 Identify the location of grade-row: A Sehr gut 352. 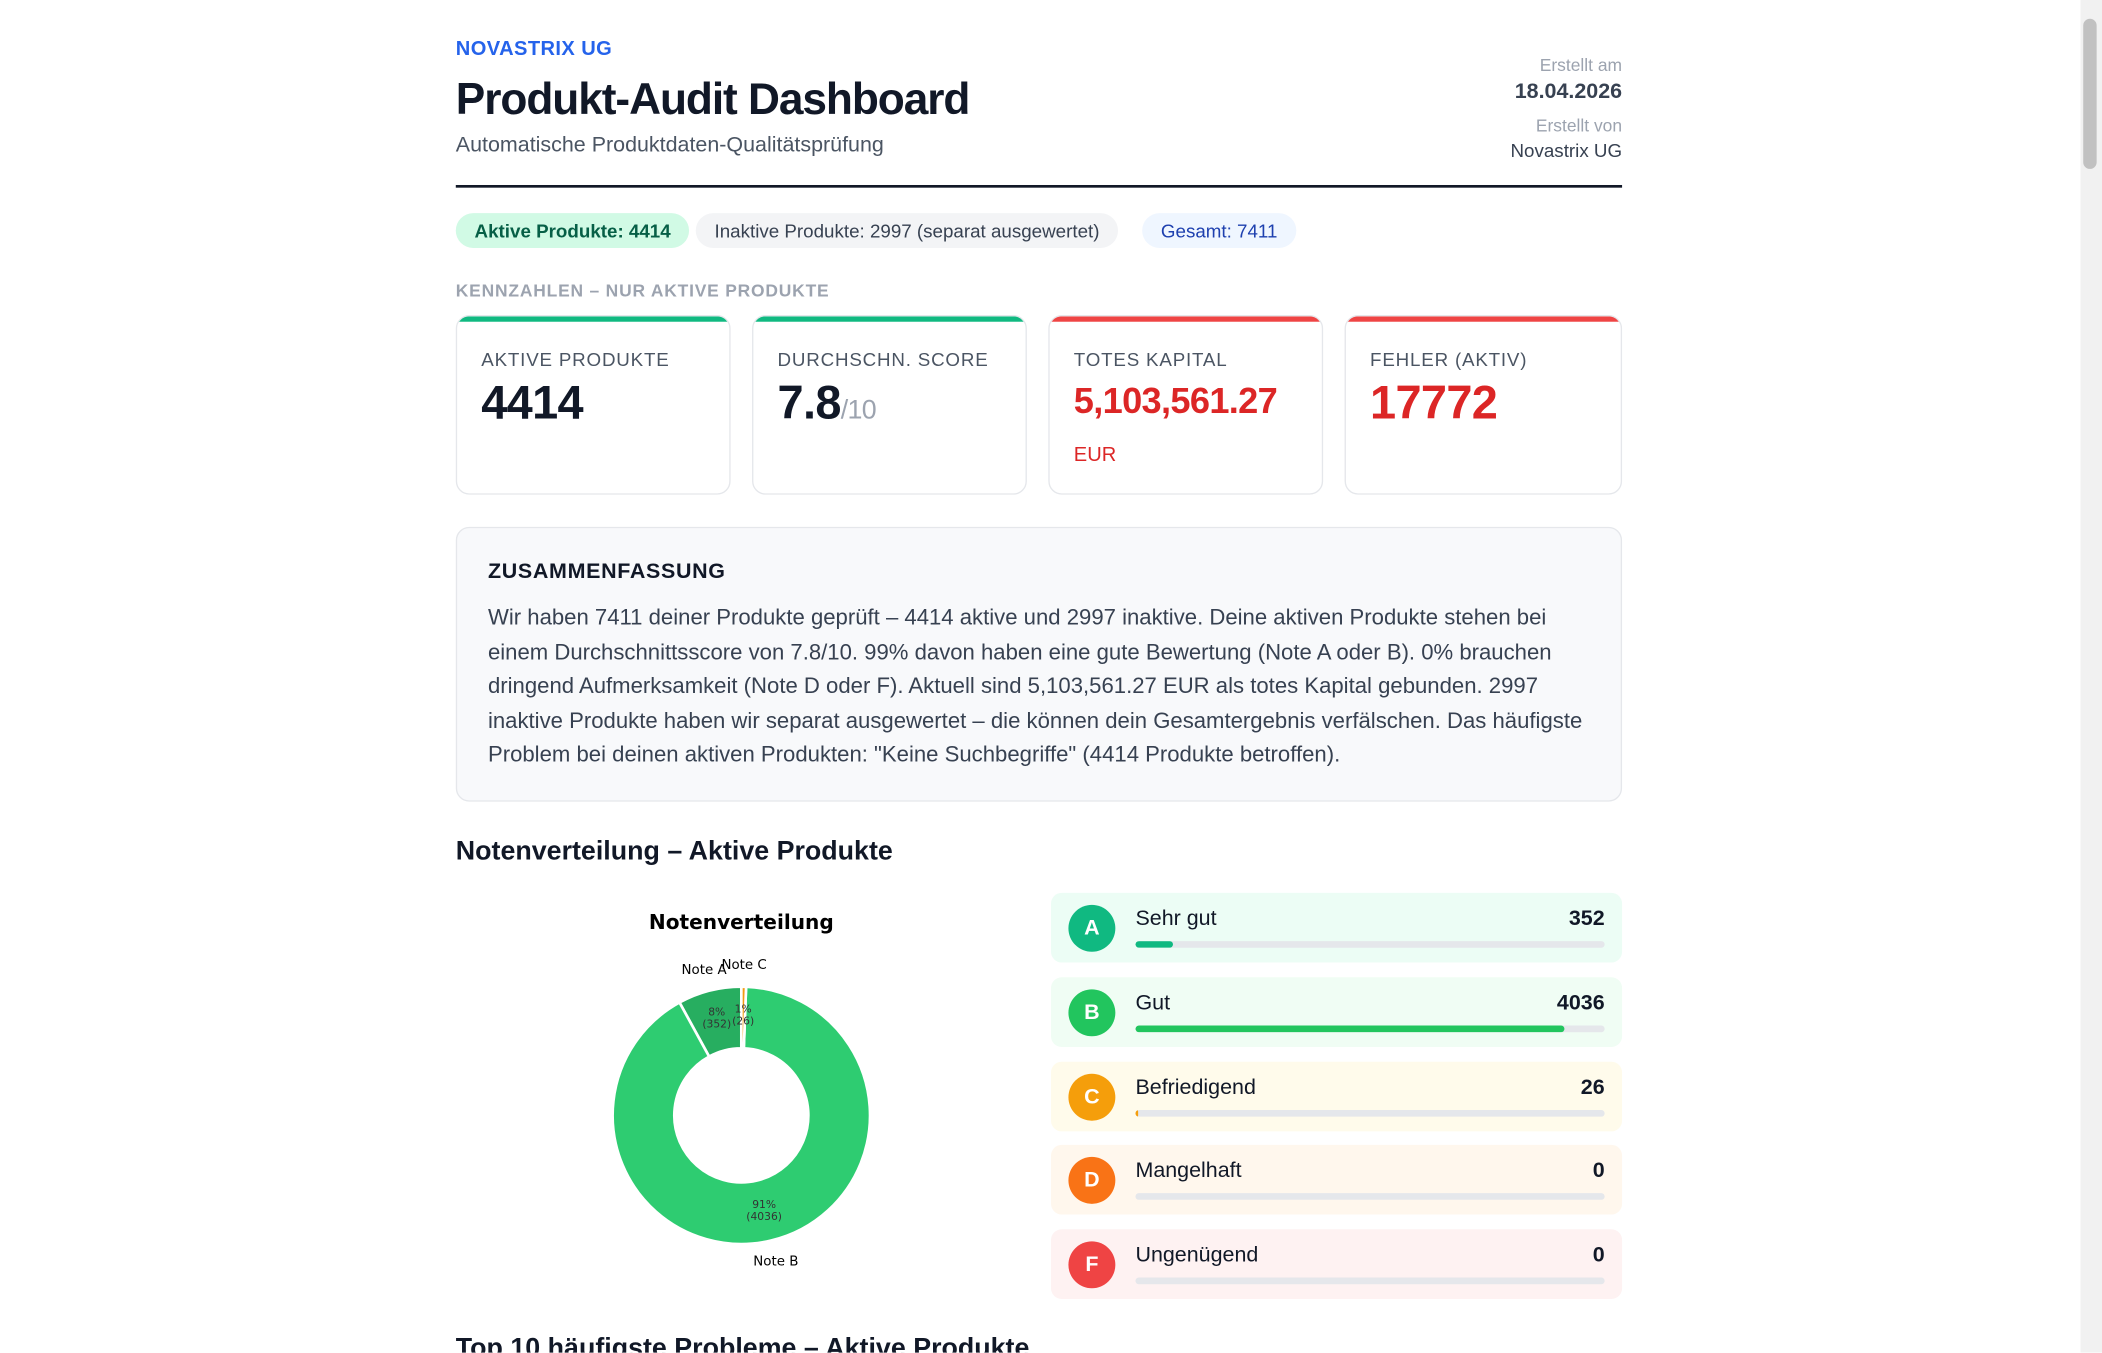
(1336, 927).